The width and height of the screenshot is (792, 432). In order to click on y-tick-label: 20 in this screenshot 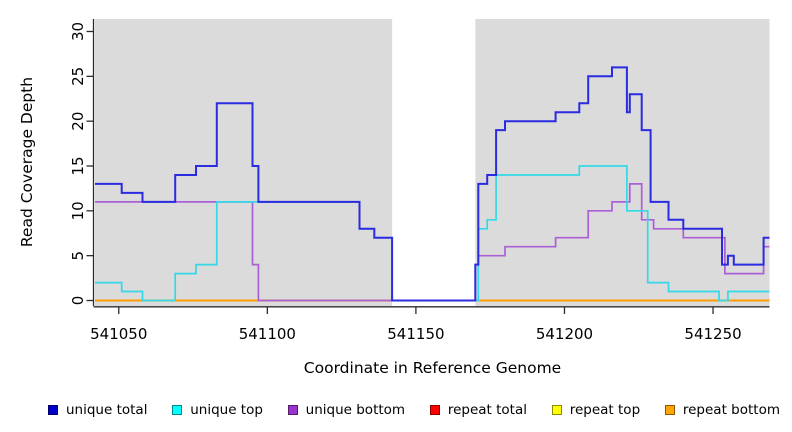, I will do `click(78, 121)`.